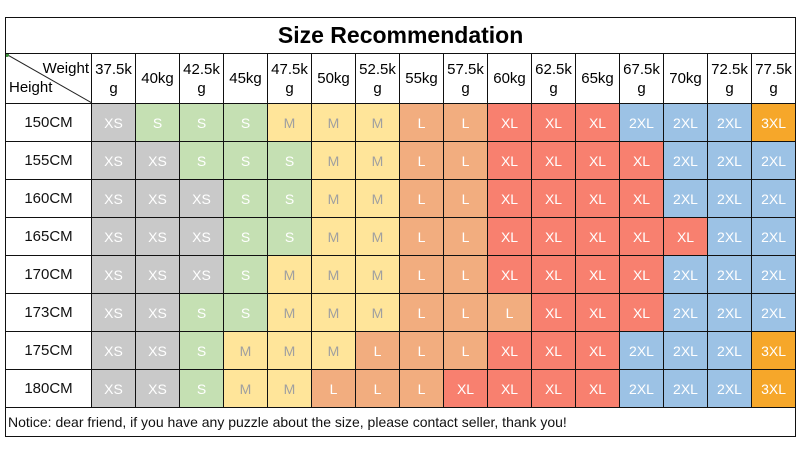 Image resolution: width=800 pixels, height=455 pixels. Describe the element at coordinates (113, 78) in the screenshot. I see `weight-header: 37.5k g` at that location.